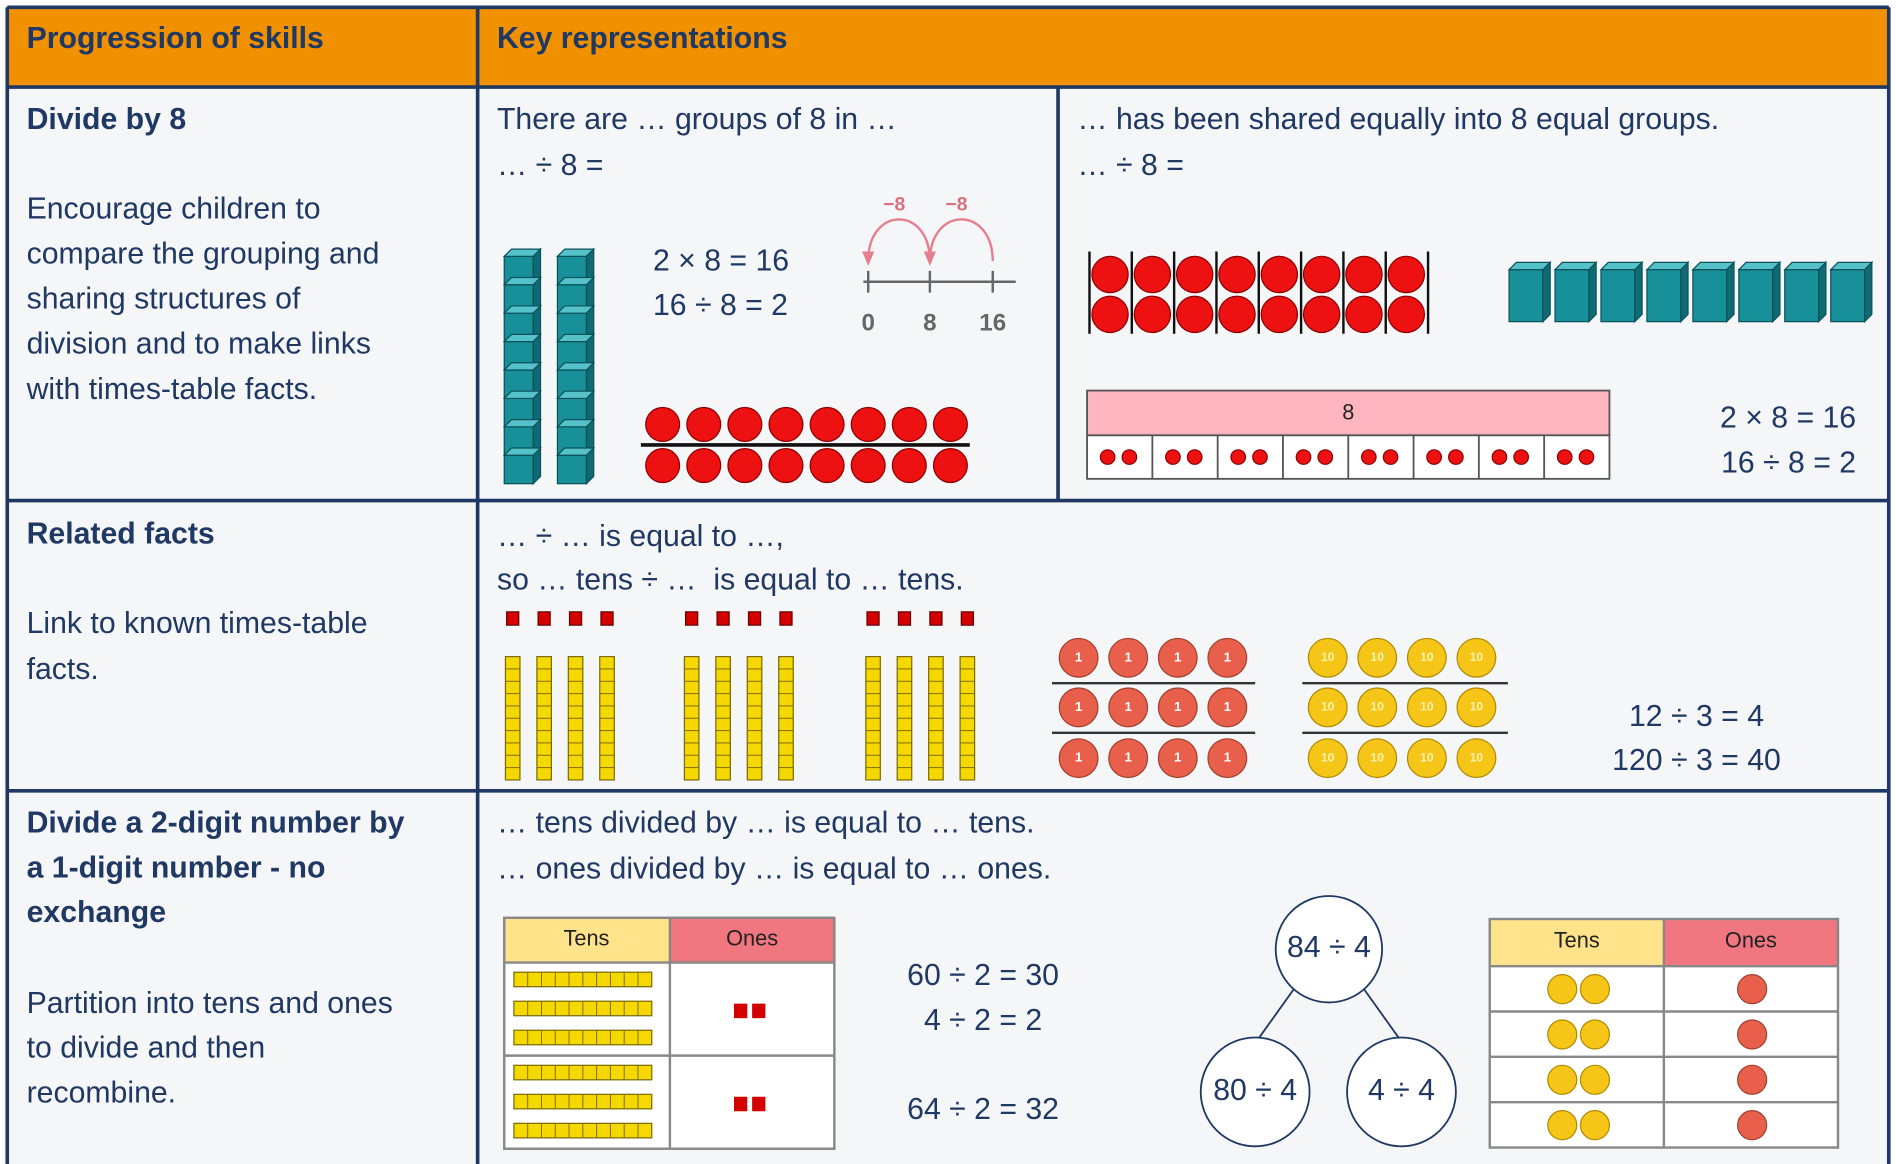  I want to click on skill-description: recombine., so click(102, 1092).